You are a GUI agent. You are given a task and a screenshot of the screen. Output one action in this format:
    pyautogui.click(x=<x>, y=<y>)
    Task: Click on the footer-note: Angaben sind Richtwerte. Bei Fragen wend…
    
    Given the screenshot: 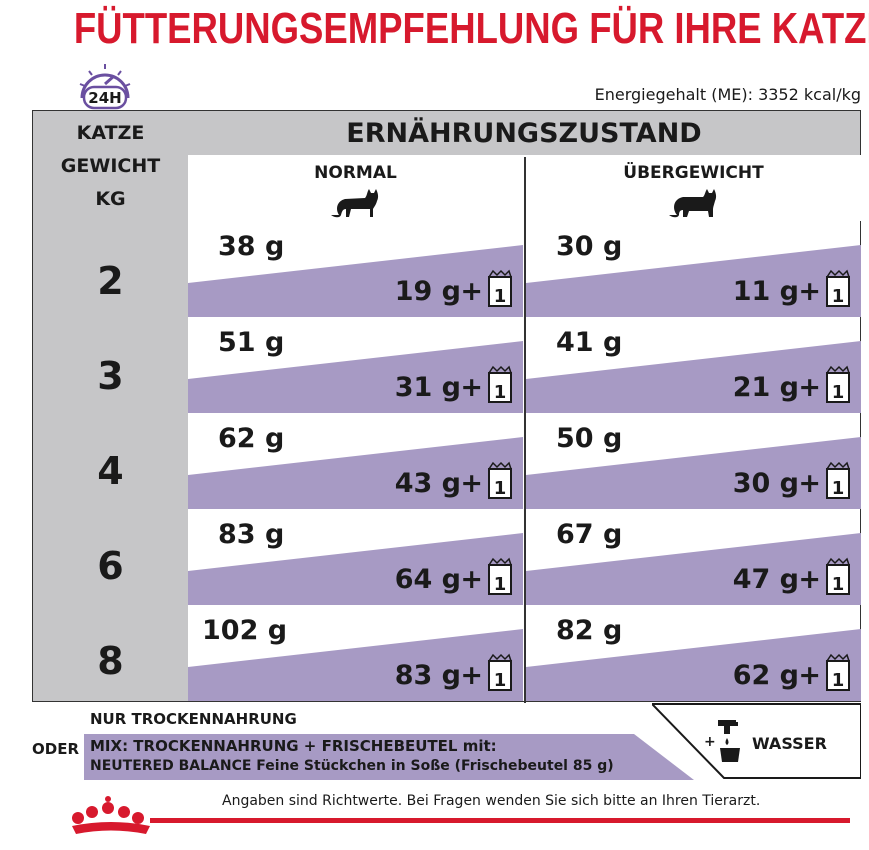 What is the action you would take?
    pyautogui.click(x=491, y=801)
    